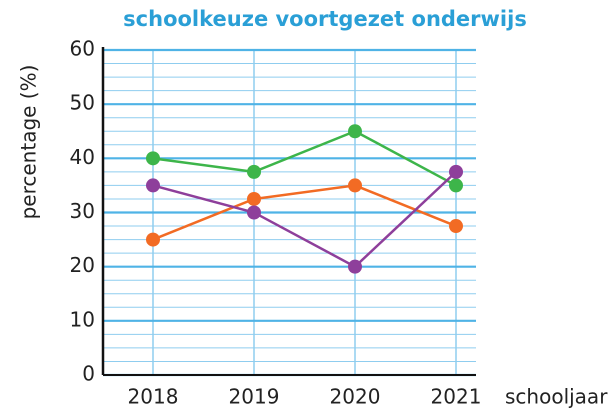 The image size is (613, 418). Describe the element at coordinates (82, 319) in the screenshot. I see `y-tick-label: 10` at that location.